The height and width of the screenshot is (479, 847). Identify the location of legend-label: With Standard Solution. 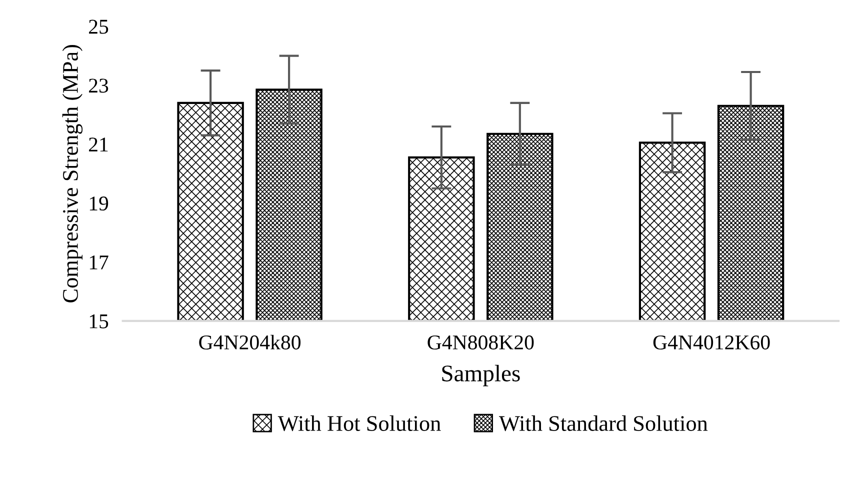
(603, 423).